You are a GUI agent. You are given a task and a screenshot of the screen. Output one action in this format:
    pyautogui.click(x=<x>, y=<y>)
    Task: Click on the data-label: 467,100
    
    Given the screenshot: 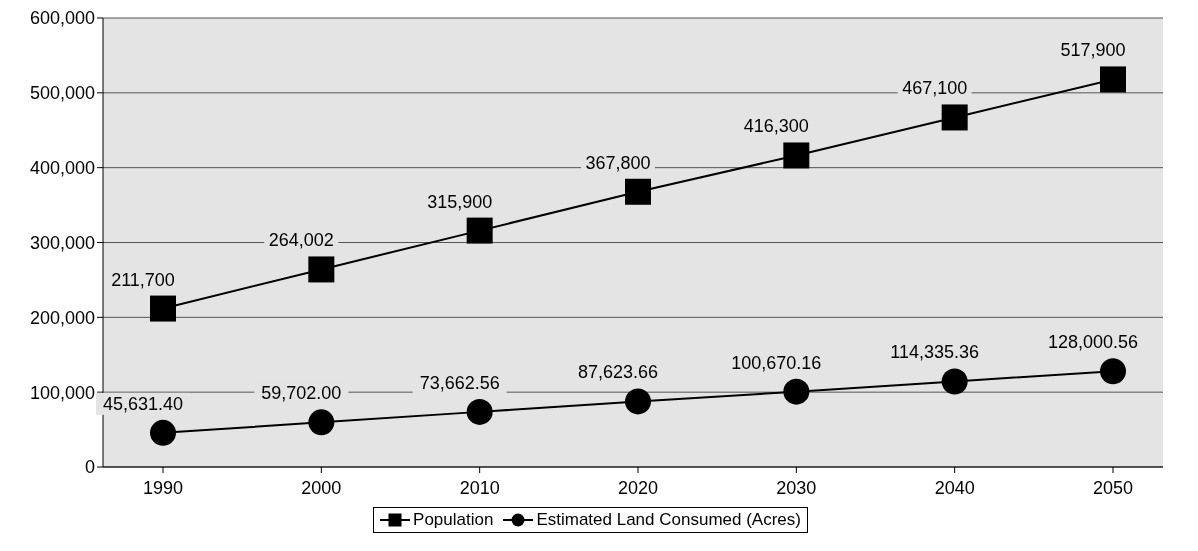 What is the action you would take?
    pyautogui.click(x=935, y=88)
    